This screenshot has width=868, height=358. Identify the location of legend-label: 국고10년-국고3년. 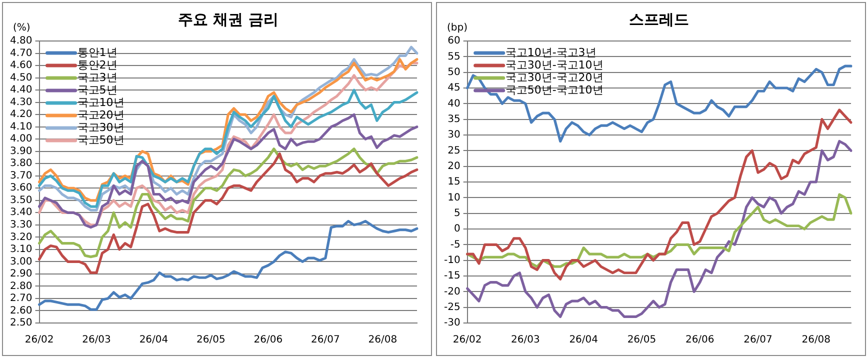
(550, 52).